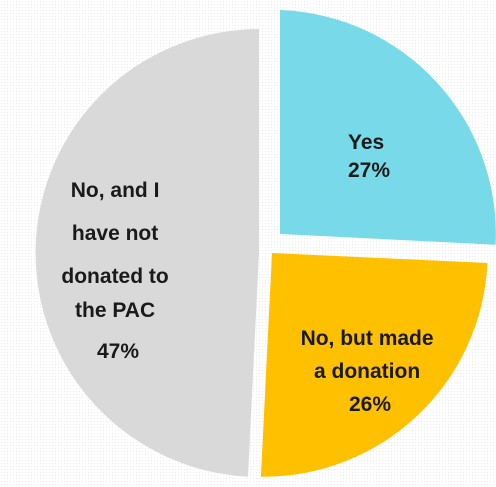 The height and width of the screenshot is (487, 496). What do you see at coordinates (367, 338) in the screenshot?
I see `slice-label-no-but-donation-line-1: No, but made` at bounding box center [367, 338].